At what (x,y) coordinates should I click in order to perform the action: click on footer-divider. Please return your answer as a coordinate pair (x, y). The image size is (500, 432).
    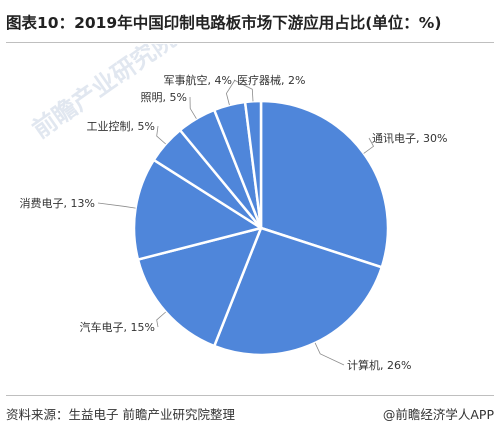
    Looking at the image, I should click on (250, 395).